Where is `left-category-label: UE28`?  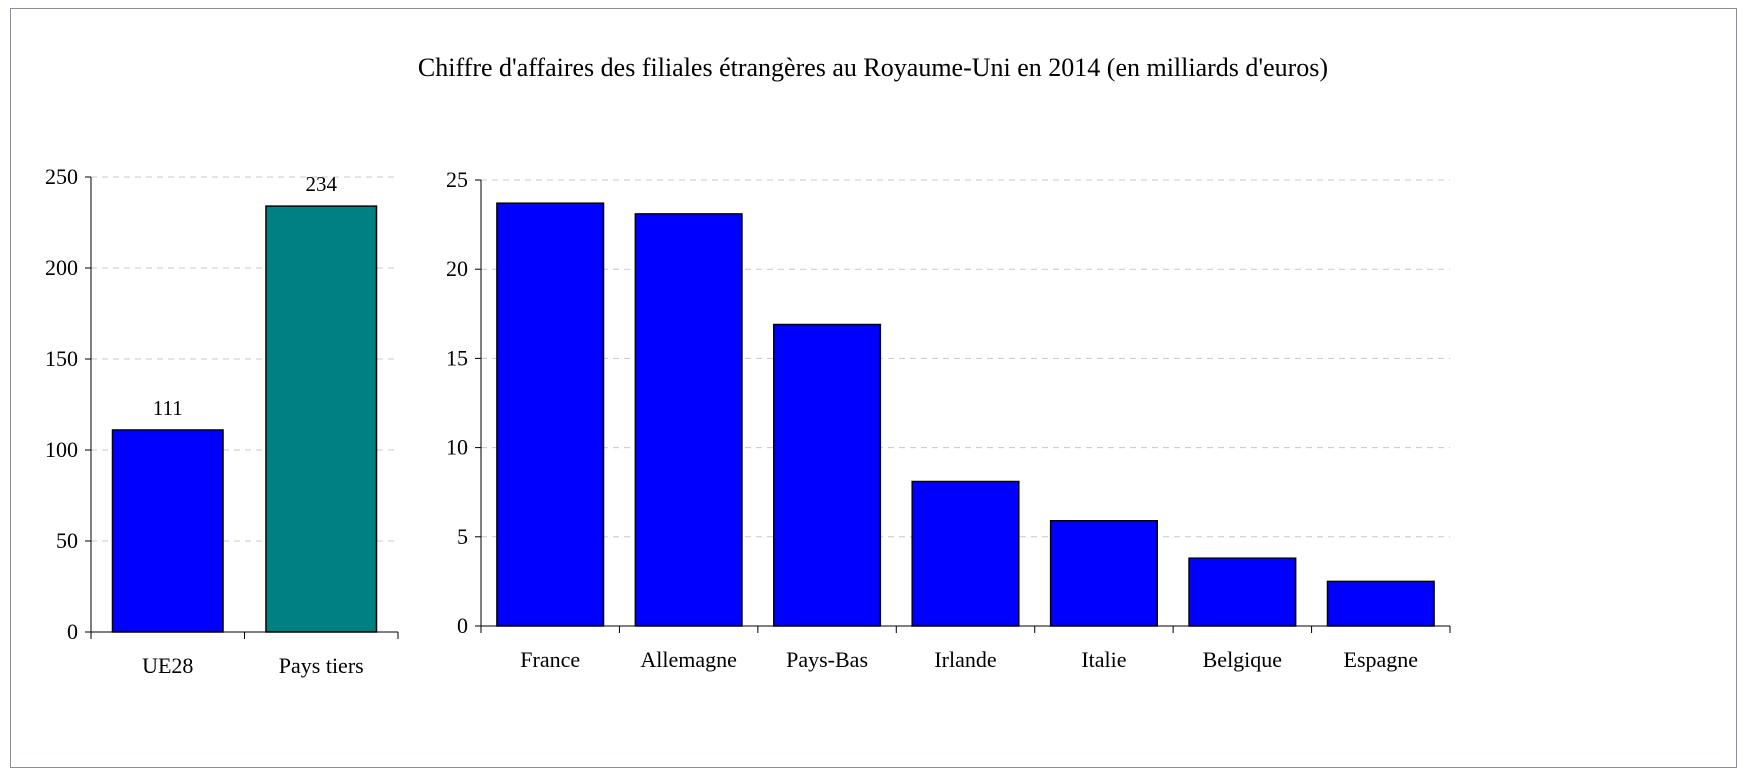
left-category-label: UE28 is located at coordinates (167, 665).